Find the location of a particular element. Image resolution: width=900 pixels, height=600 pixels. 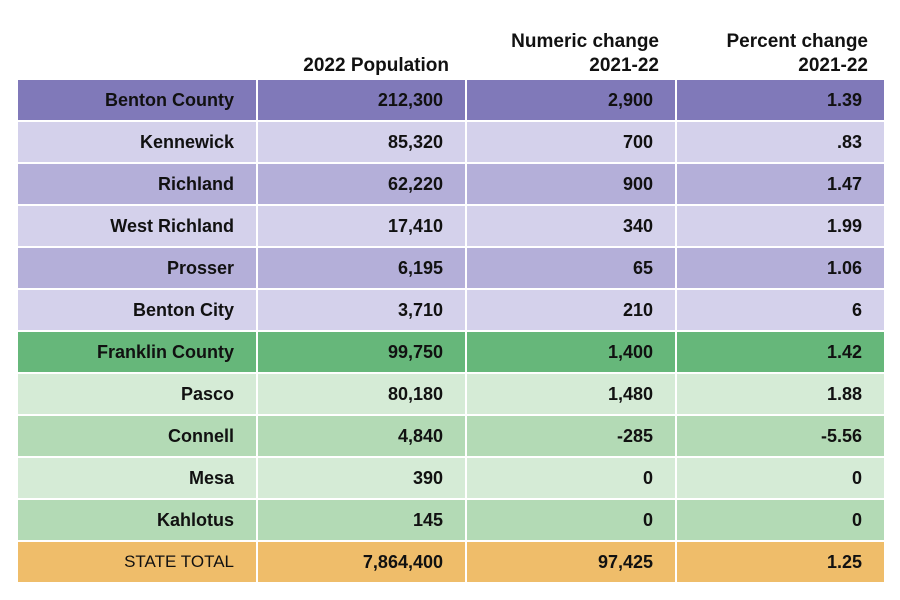

percent-change-cell: 1.39 is located at coordinates (780, 100).